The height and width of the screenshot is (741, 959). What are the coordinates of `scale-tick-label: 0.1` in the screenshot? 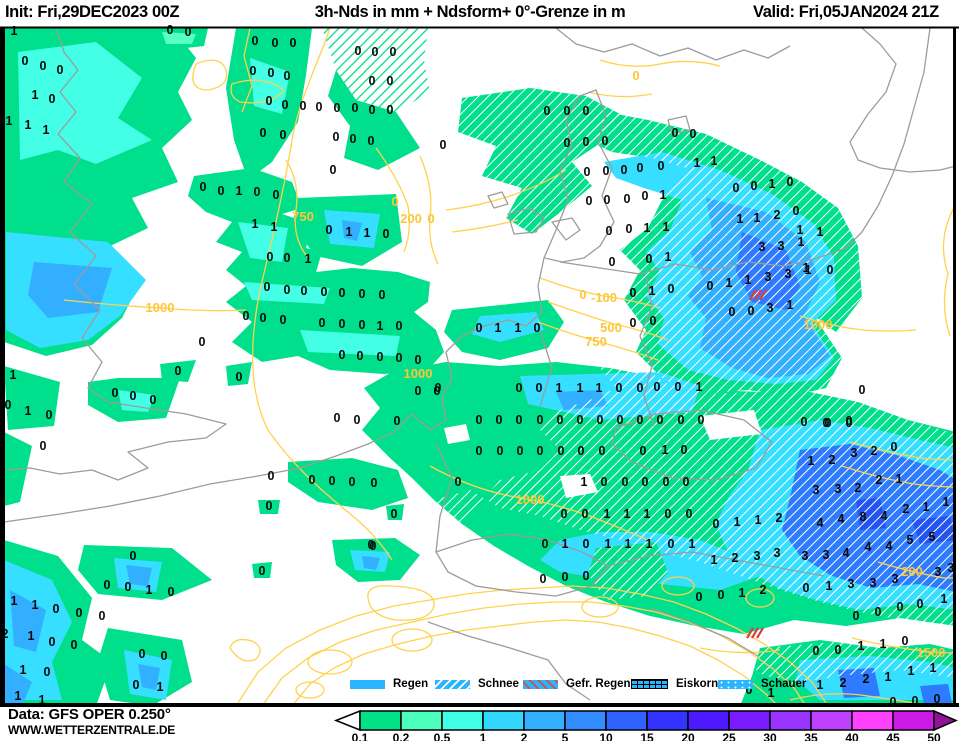 It's located at (360, 736).